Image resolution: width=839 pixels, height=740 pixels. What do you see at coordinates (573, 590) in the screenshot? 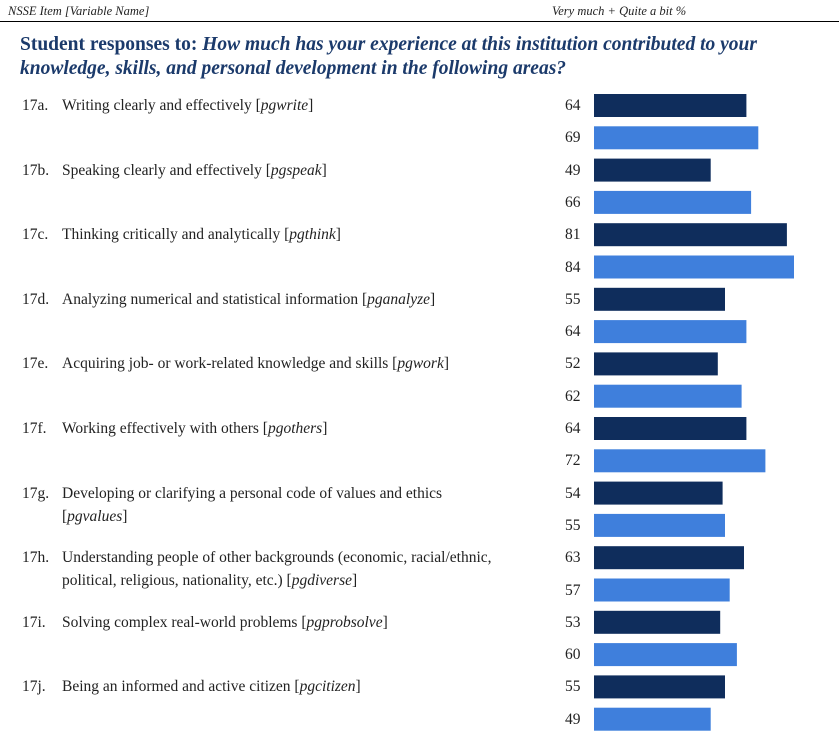
I see `data-label: 57` at bounding box center [573, 590].